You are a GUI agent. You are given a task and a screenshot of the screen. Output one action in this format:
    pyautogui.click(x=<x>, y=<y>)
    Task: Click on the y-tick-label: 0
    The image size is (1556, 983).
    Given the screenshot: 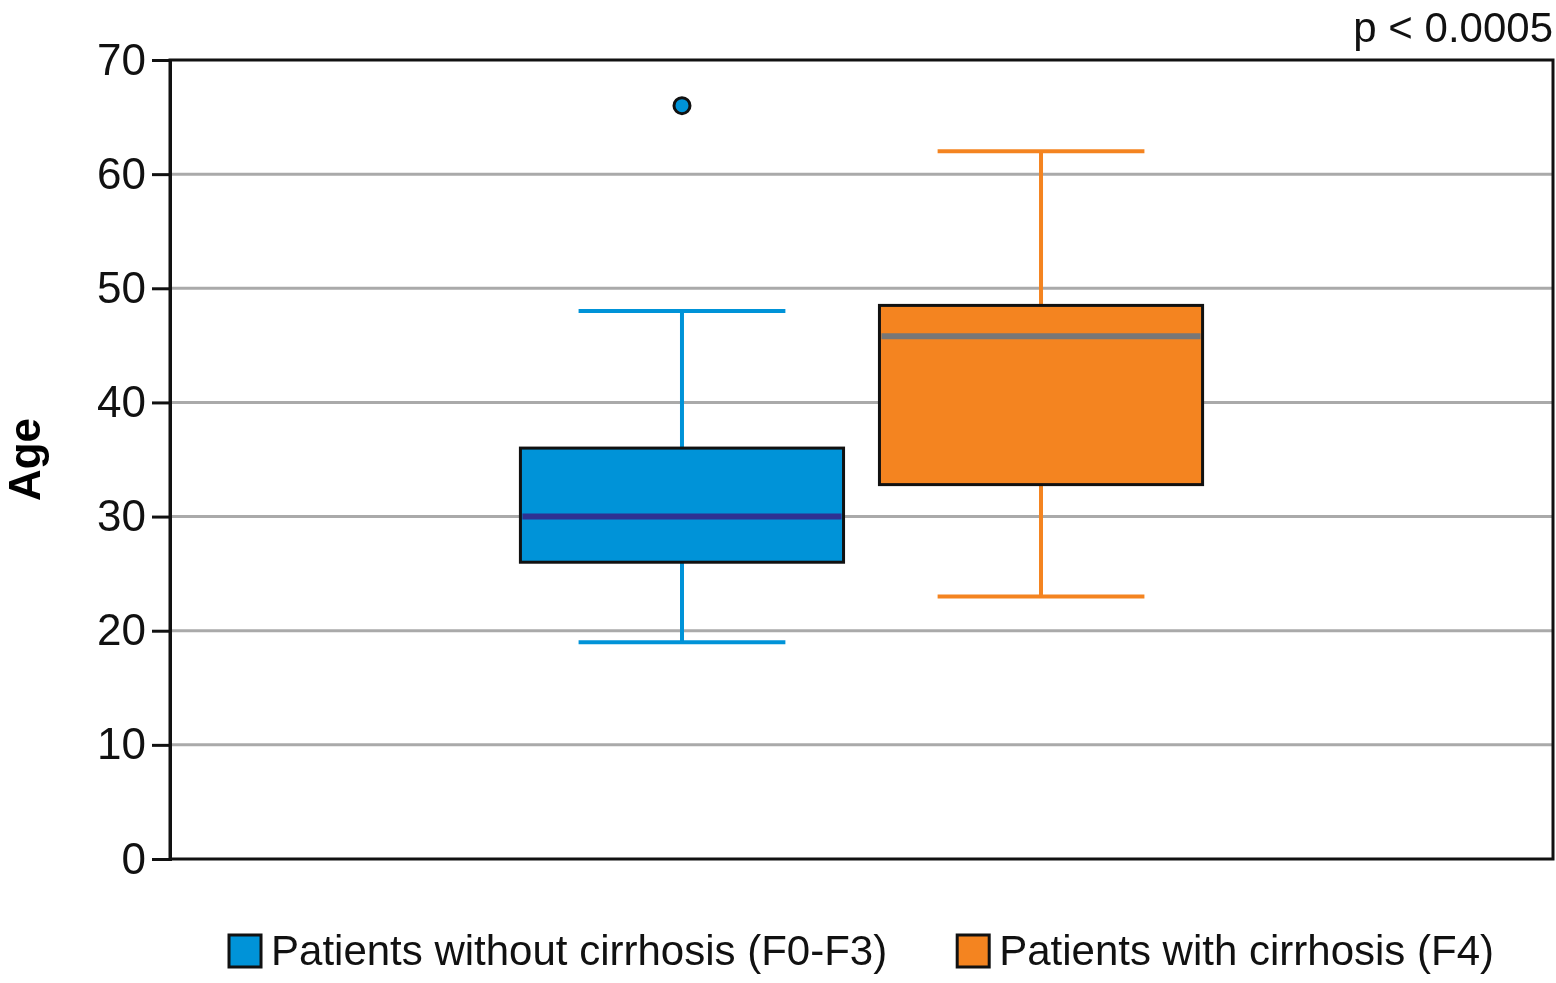 What is the action you would take?
    pyautogui.click(x=133, y=858)
    